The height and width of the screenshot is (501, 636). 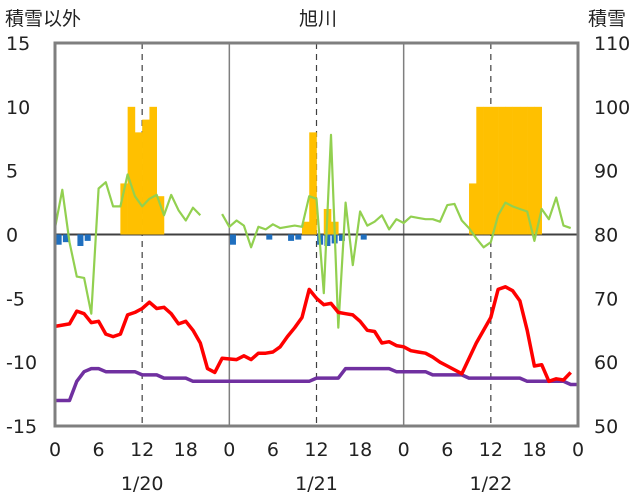 What do you see at coordinates (607, 19) in the screenshot?
I see `right-axis-label: 積雪` at bounding box center [607, 19].